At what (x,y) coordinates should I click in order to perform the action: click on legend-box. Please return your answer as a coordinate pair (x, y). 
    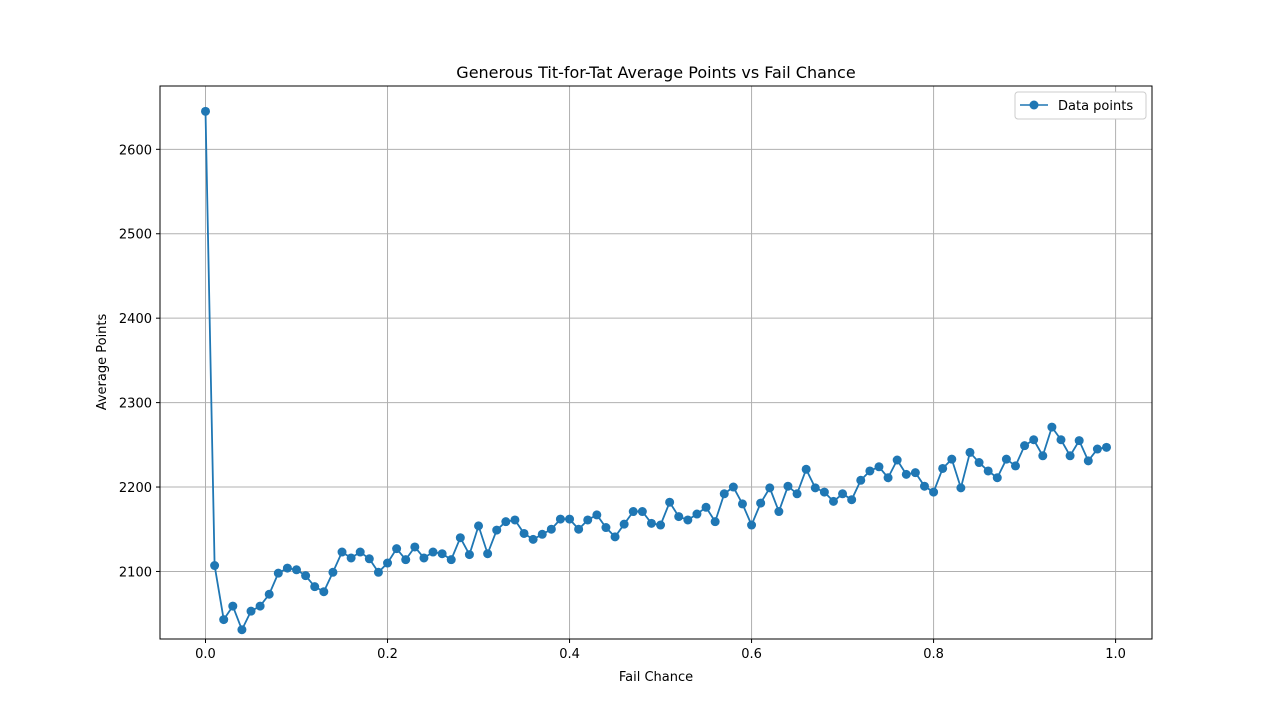
    Looking at the image, I should click on (1080, 105).